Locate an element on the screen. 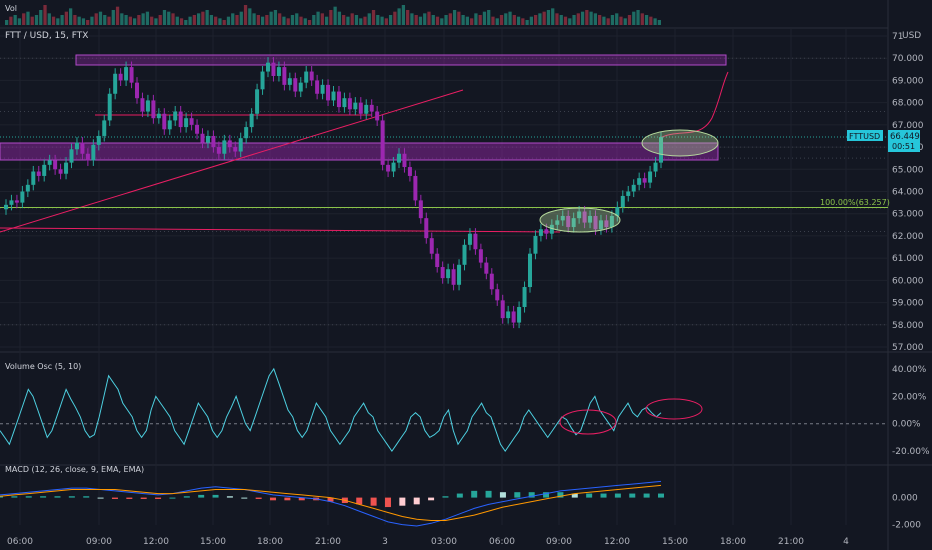 The width and height of the screenshot is (932, 550). price-tick-label: 68.000 is located at coordinates (908, 104).